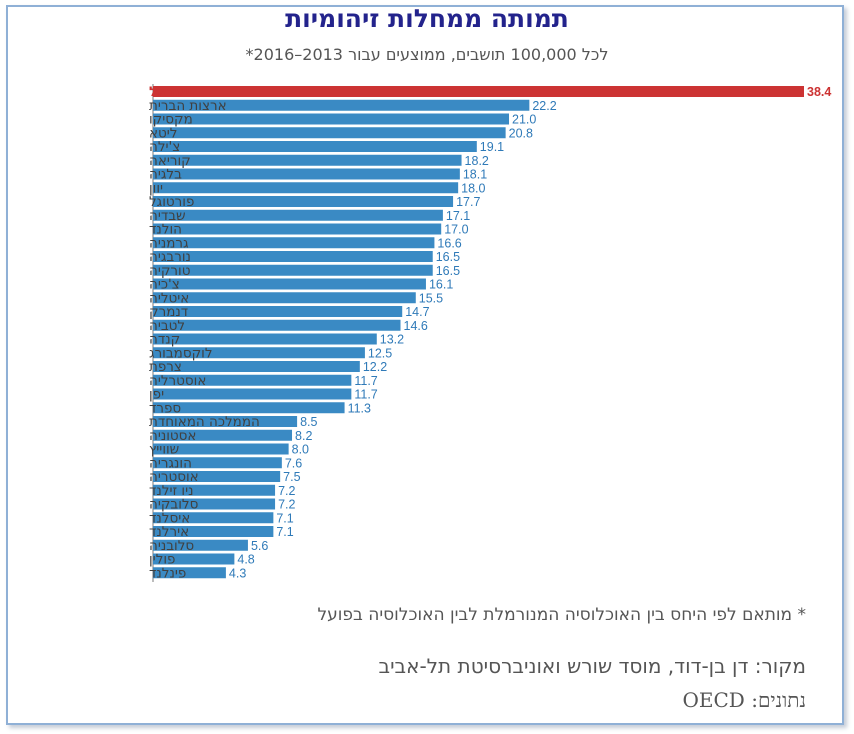 The height and width of the screenshot is (734, 854). Describe the element at coordinates (171, 202) in the screenshot. I see `category-label: פורטוגל` at that location.